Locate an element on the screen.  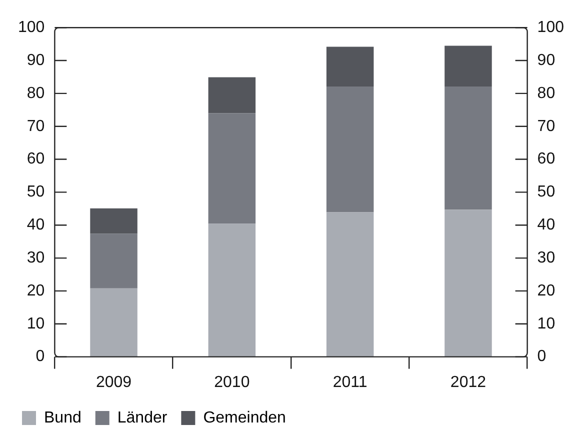
y2-tick-label: 0 is located at coordinates (541, 357).